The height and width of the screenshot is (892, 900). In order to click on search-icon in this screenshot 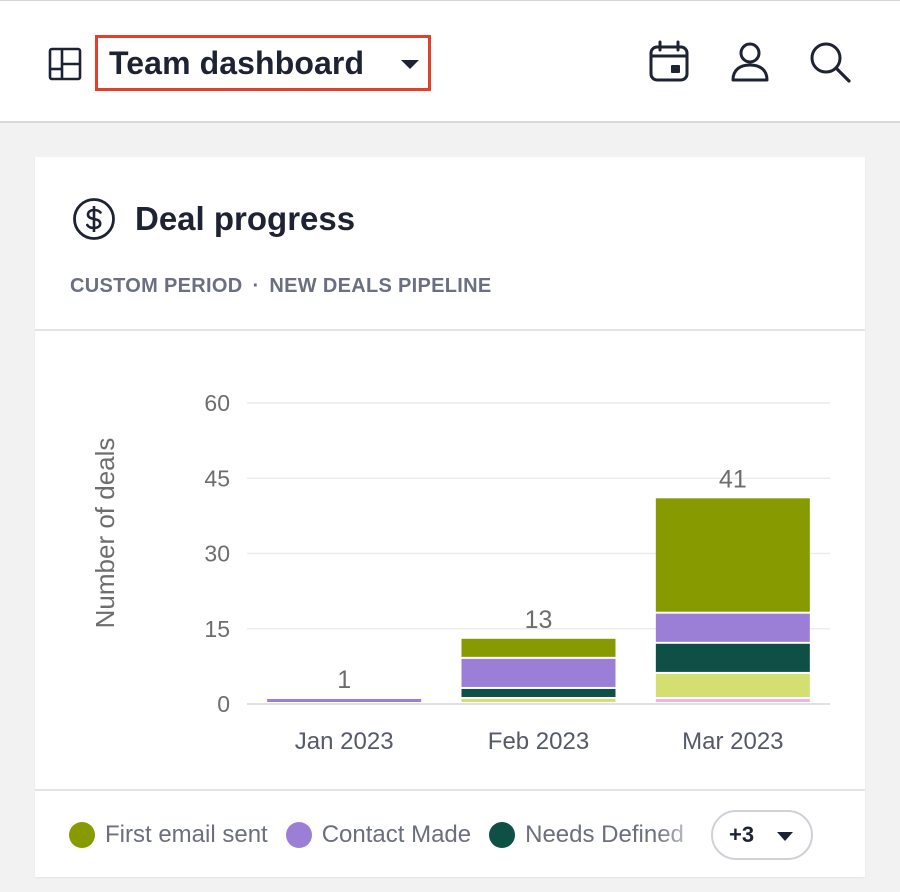, I will do `click(830, 62)`.